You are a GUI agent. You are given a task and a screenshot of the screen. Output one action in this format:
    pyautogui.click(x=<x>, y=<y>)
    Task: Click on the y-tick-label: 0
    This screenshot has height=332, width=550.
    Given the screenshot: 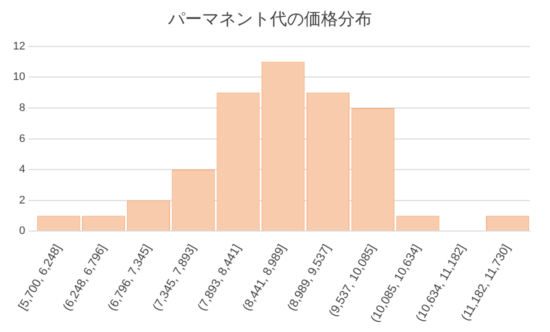 What is the action you would take?
    pyautogui.click(x=22, y=231)
    